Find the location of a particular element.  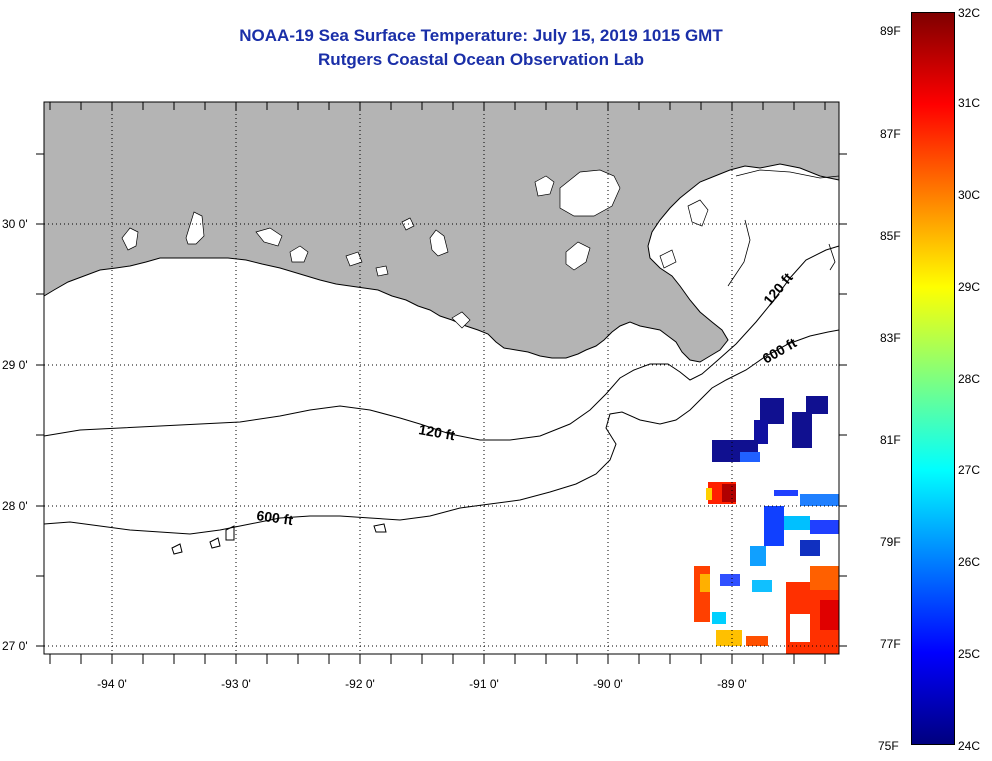

colorbar-c-label: 25C is located at coordinates (969, 654).